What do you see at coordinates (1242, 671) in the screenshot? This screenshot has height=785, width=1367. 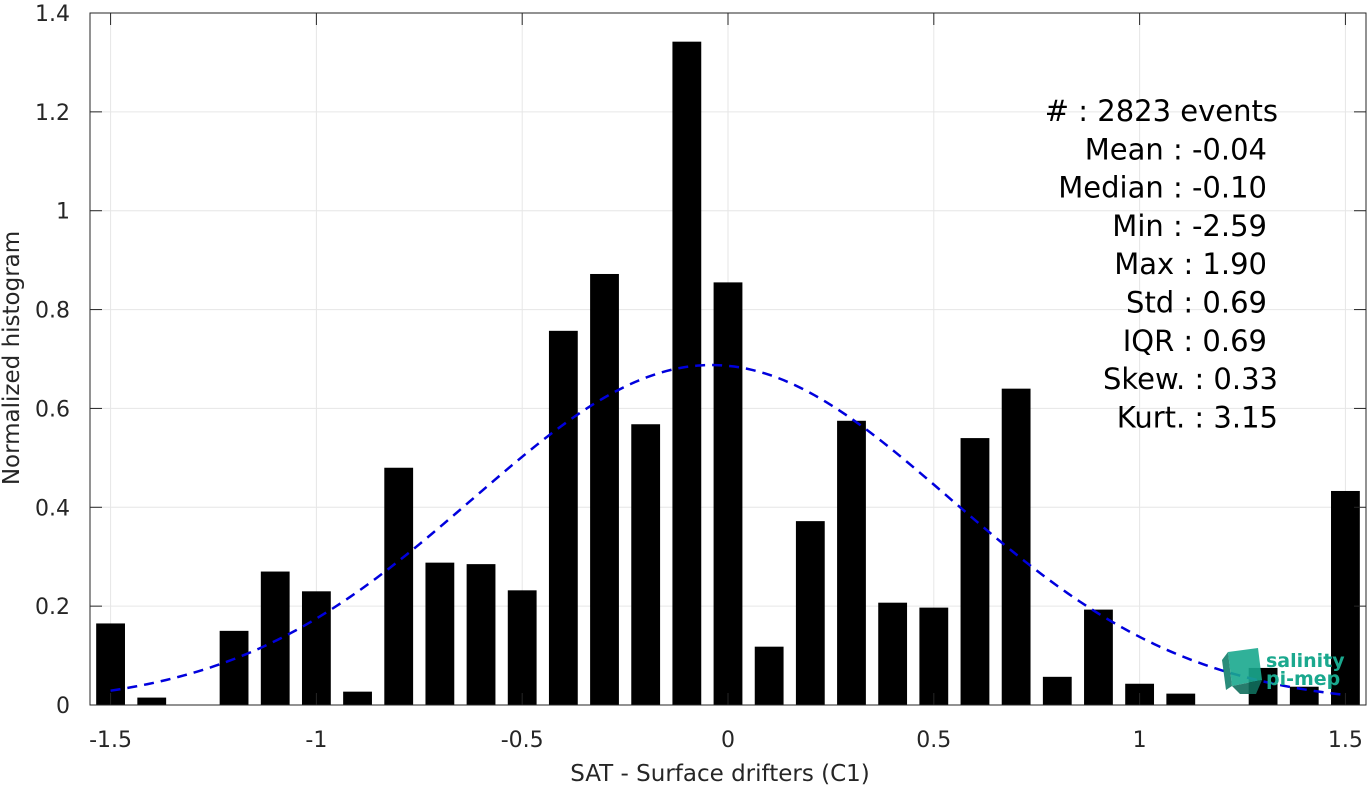 I see `logo-cube-icon` at bounding box center [1242, 671].